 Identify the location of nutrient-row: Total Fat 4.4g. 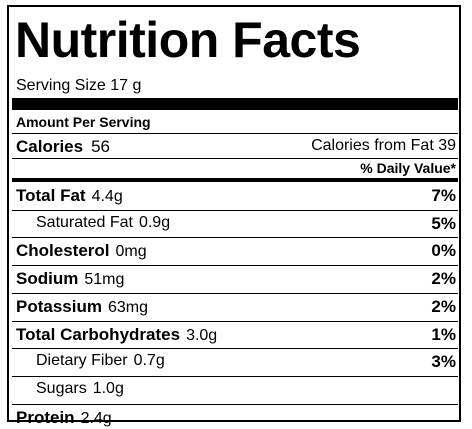
(69, 196).